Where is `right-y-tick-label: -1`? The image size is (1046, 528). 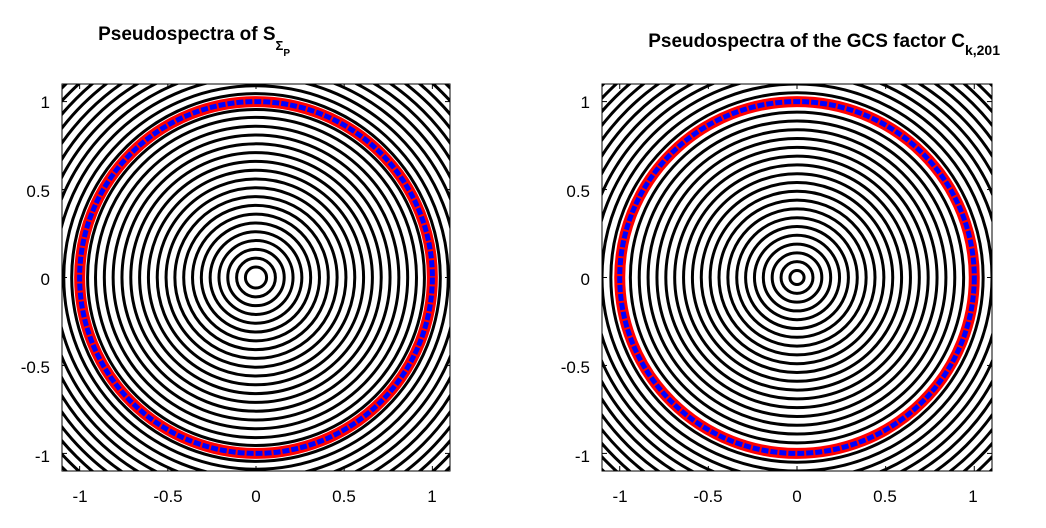 right-y-tick-label: -1 is located at coordinates (582, 456).